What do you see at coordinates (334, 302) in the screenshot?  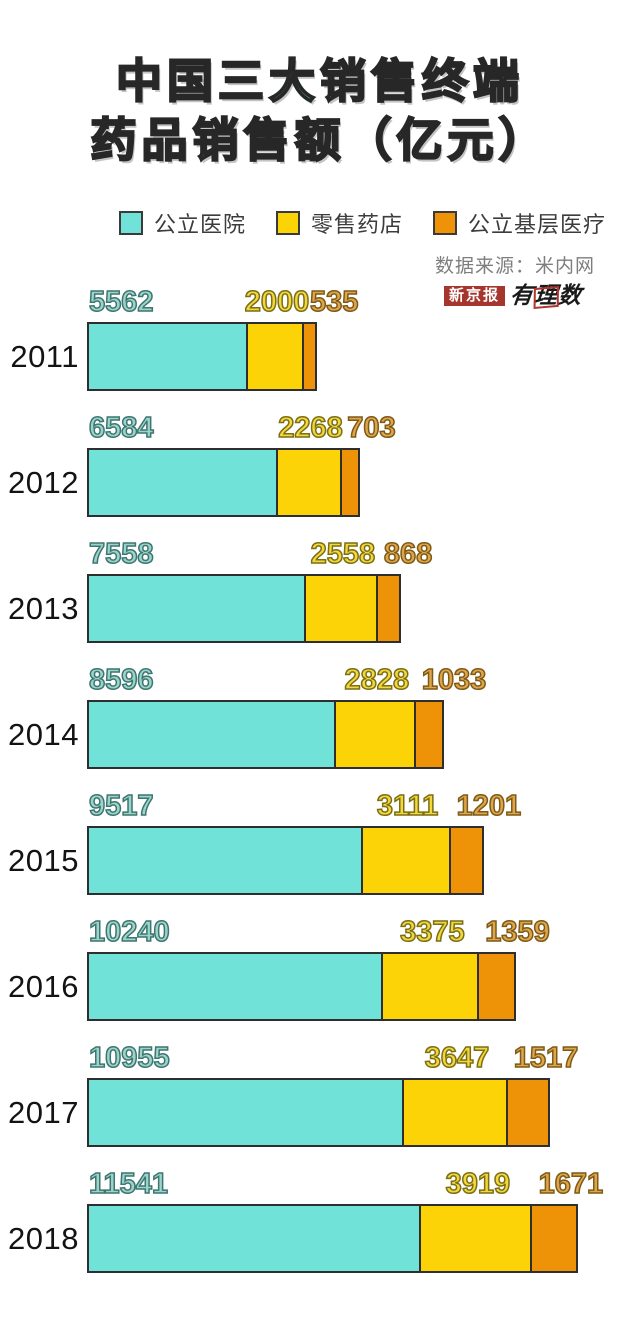 I see `value-label-series-3: 535` at bounding box center [334, 302].